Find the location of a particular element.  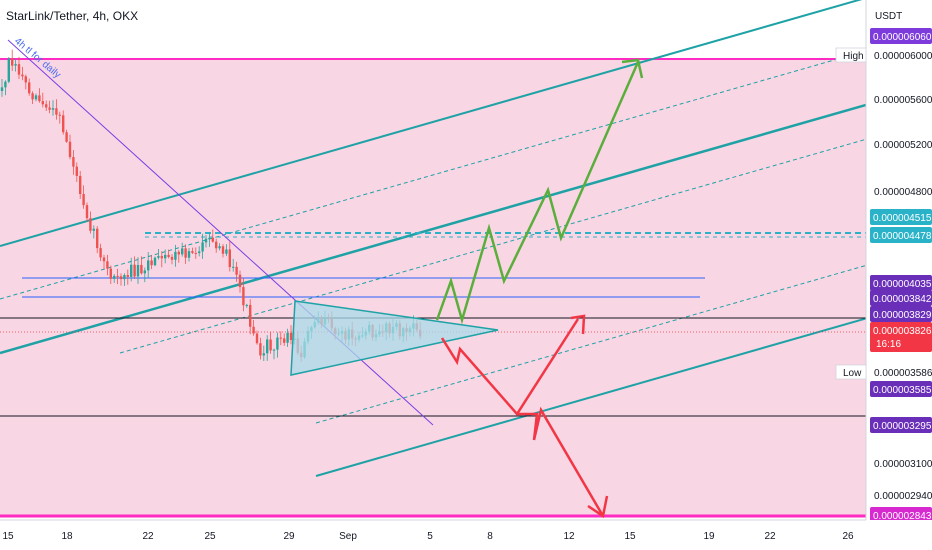

x-tick-label: 22 is located at coordinates (148, 536).